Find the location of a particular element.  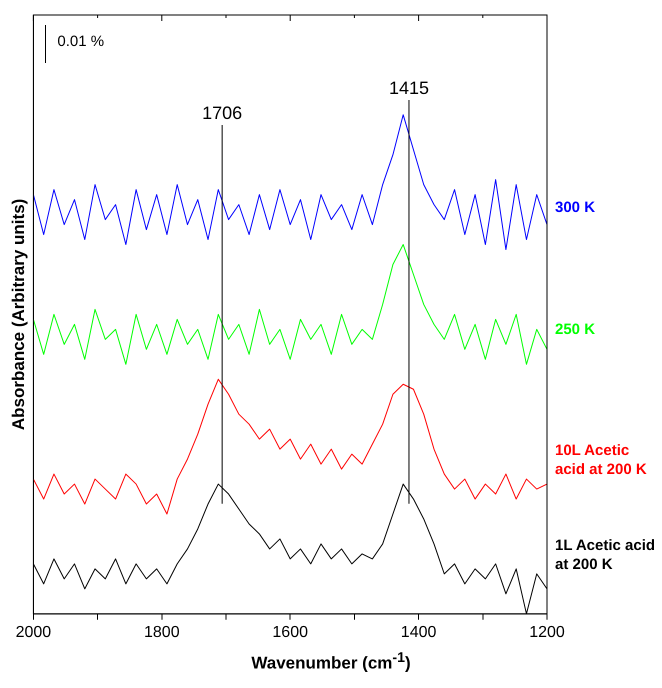

x-tick-label: 1200 is located at coordinates (547, 632).